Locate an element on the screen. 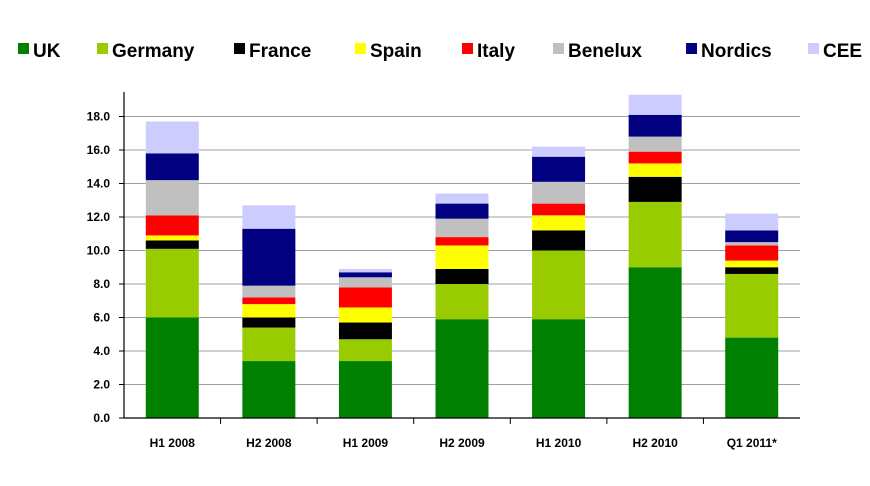 The width and height of the screenshot is (870, 486). legend-item-france: France is located at coordinates (272, 51).